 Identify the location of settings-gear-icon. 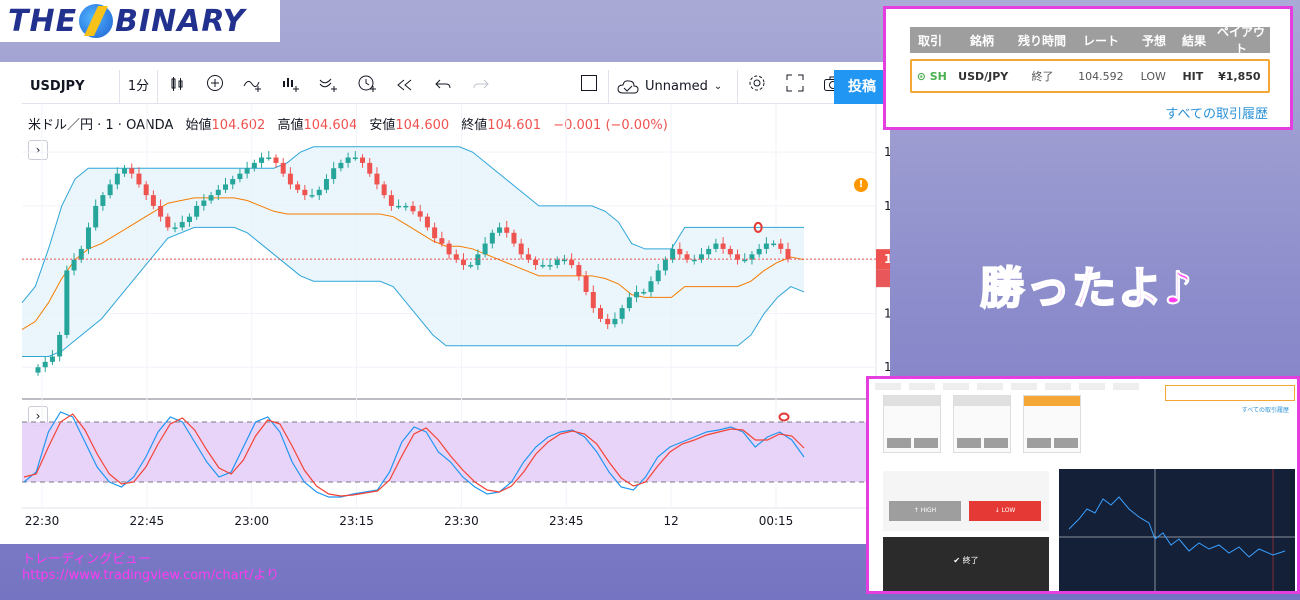
(757, 87).